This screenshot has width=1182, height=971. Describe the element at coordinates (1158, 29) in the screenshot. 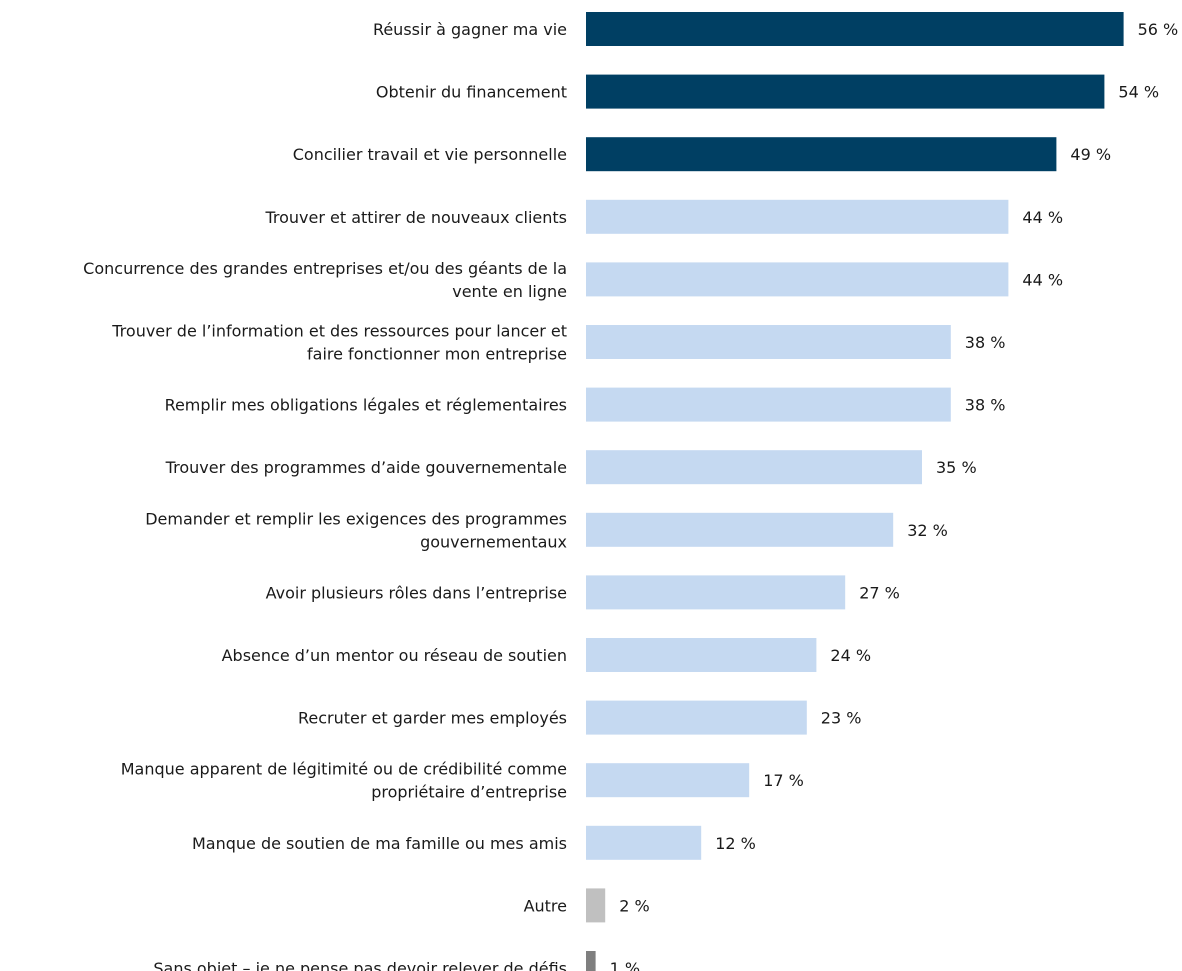

I see `value-label: 56 %` at that location.